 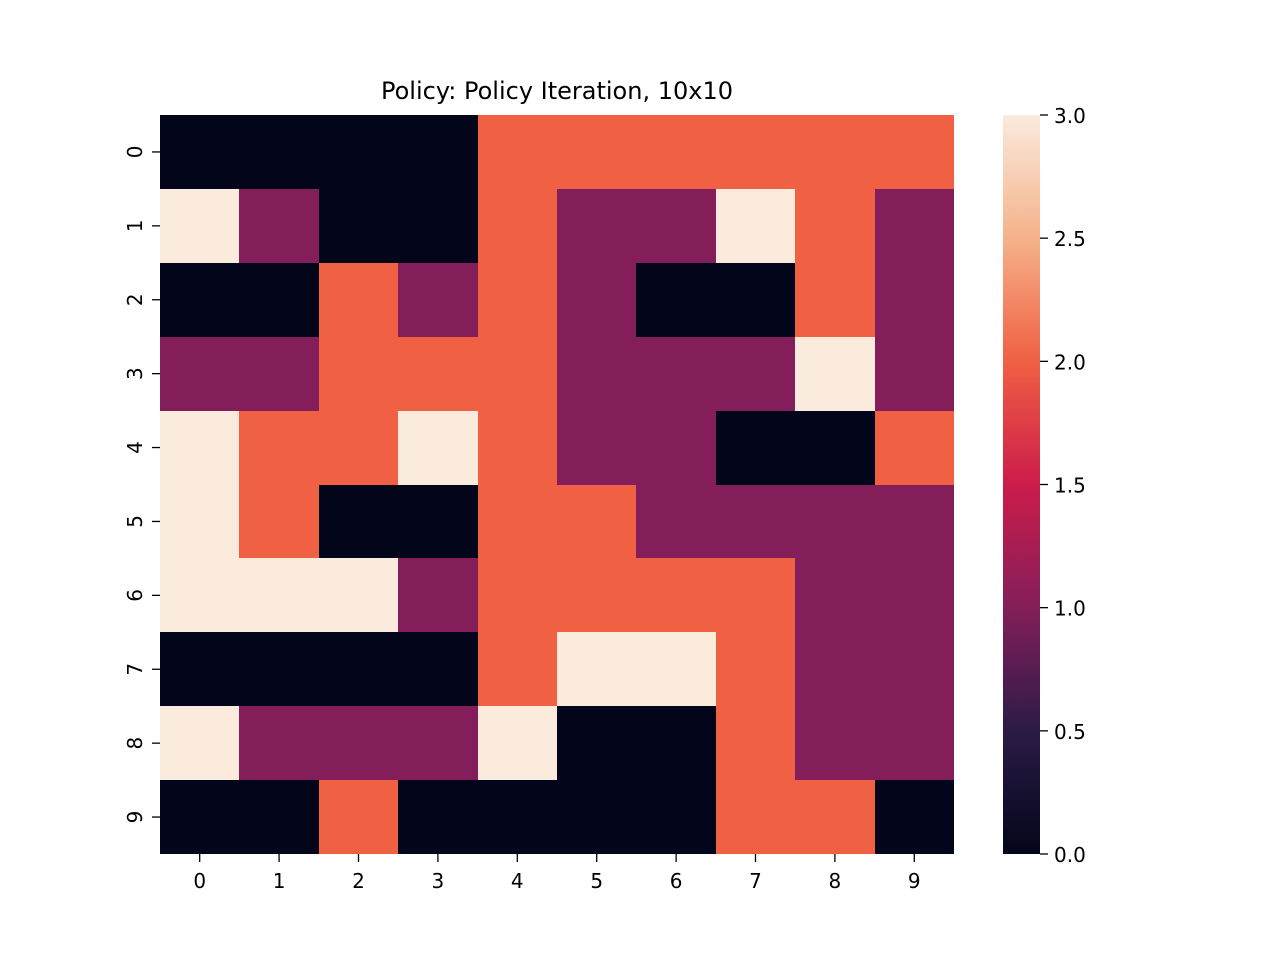 What do you see at coordinates (135, 225) in the screenshot?
I see `y-tick-label: 1` at bounding box center [135, 225].